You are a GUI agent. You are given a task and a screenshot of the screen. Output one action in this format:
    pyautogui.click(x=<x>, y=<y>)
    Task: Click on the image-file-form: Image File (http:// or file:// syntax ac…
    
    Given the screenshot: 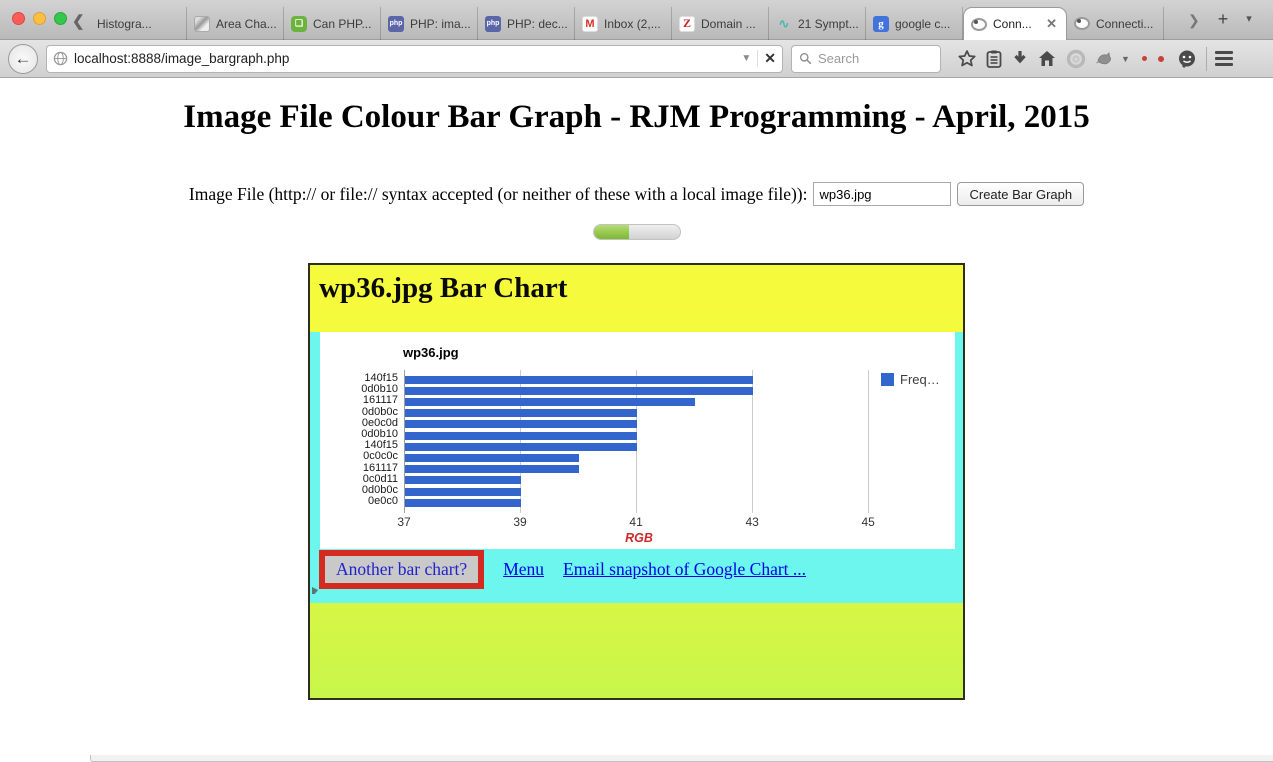 What is the action you would take?
    pyautogui.click(x=636, y=194)
    